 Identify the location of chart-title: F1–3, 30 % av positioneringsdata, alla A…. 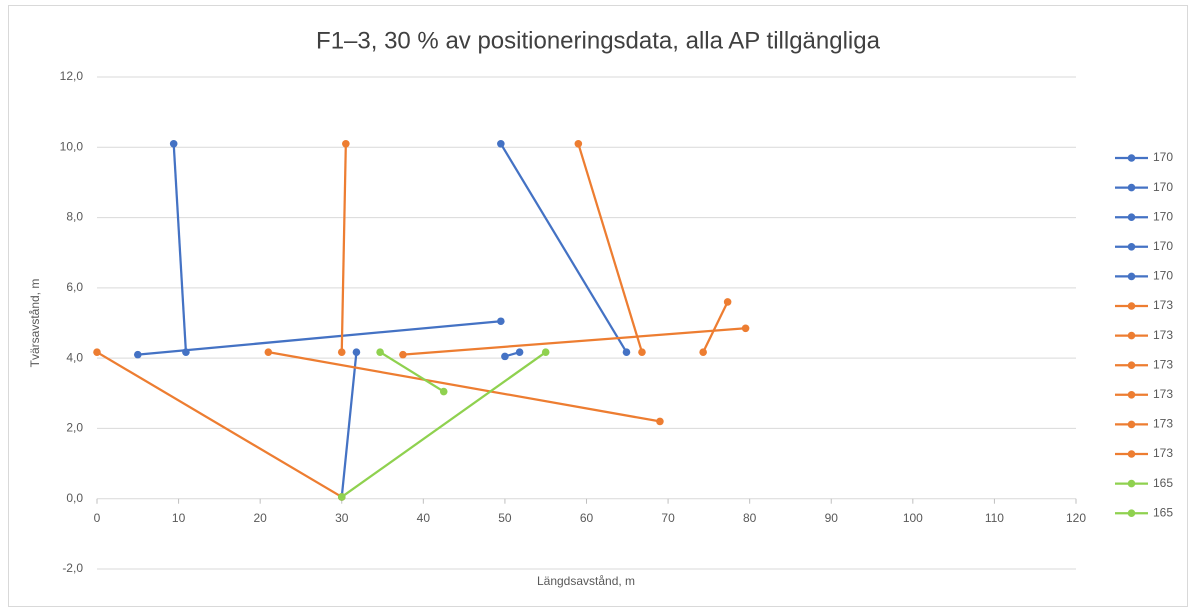
(598, 40).